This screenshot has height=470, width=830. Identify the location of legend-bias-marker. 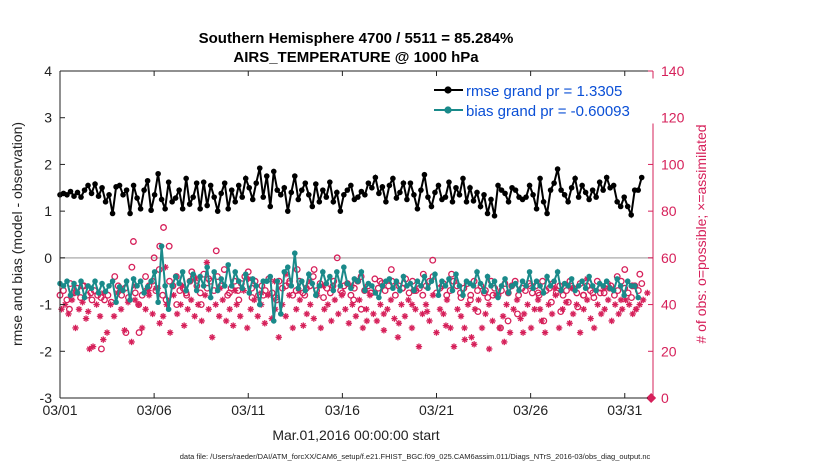
(448, 110).